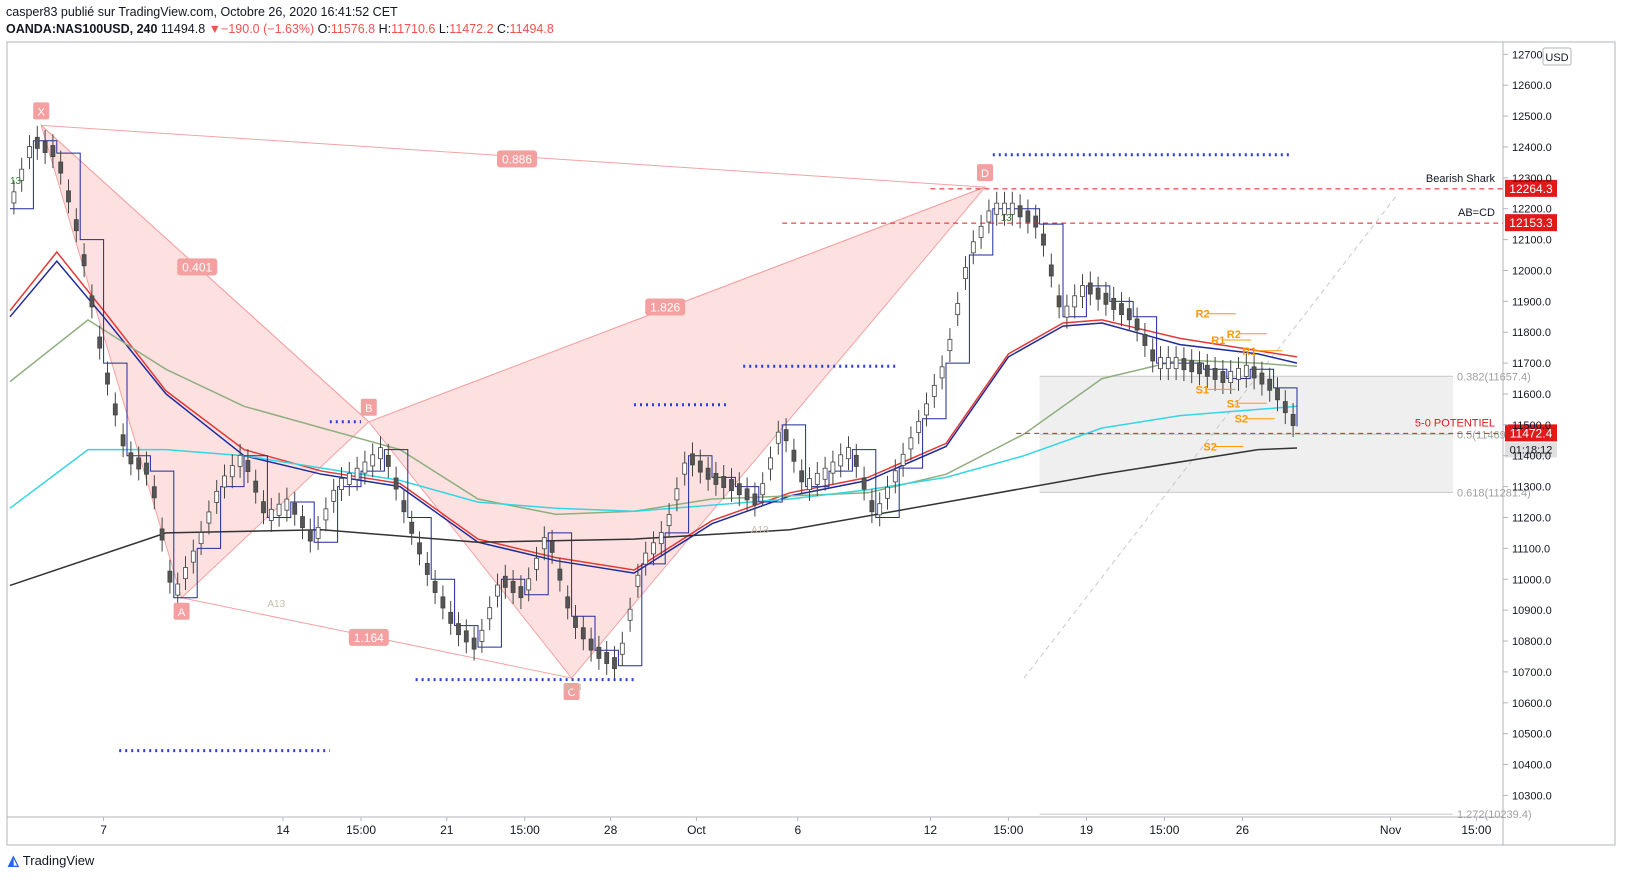 This screenshot has width=1625, height=880. I want to click on countdown-box, so click(1531, 450).